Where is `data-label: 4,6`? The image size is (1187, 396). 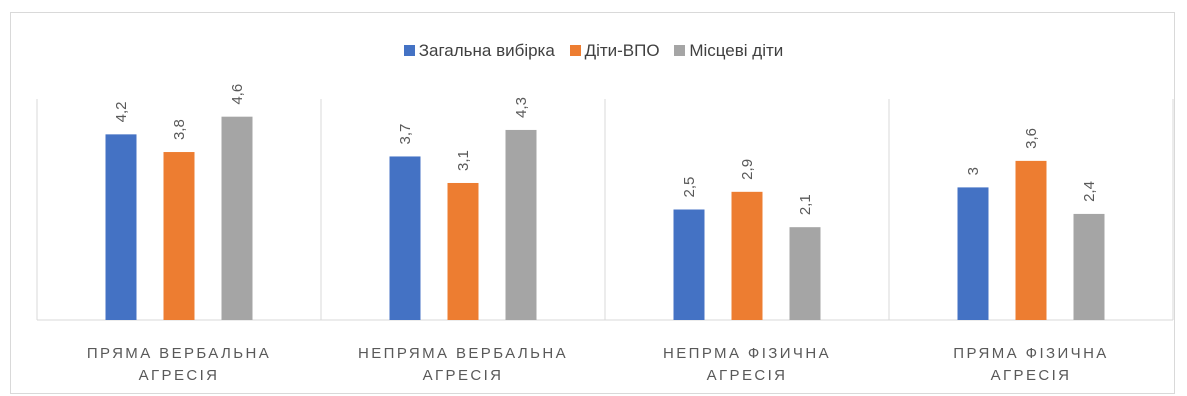 data-label: 4,6 is located at coordinates (237, 94).